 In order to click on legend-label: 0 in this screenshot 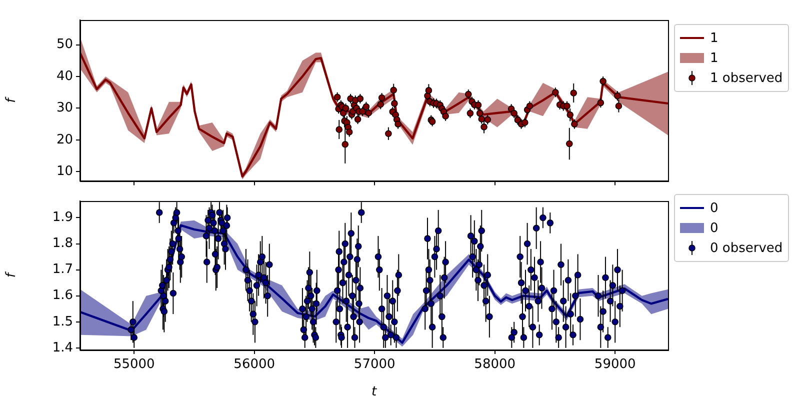, I will do `click(714, 228)`.